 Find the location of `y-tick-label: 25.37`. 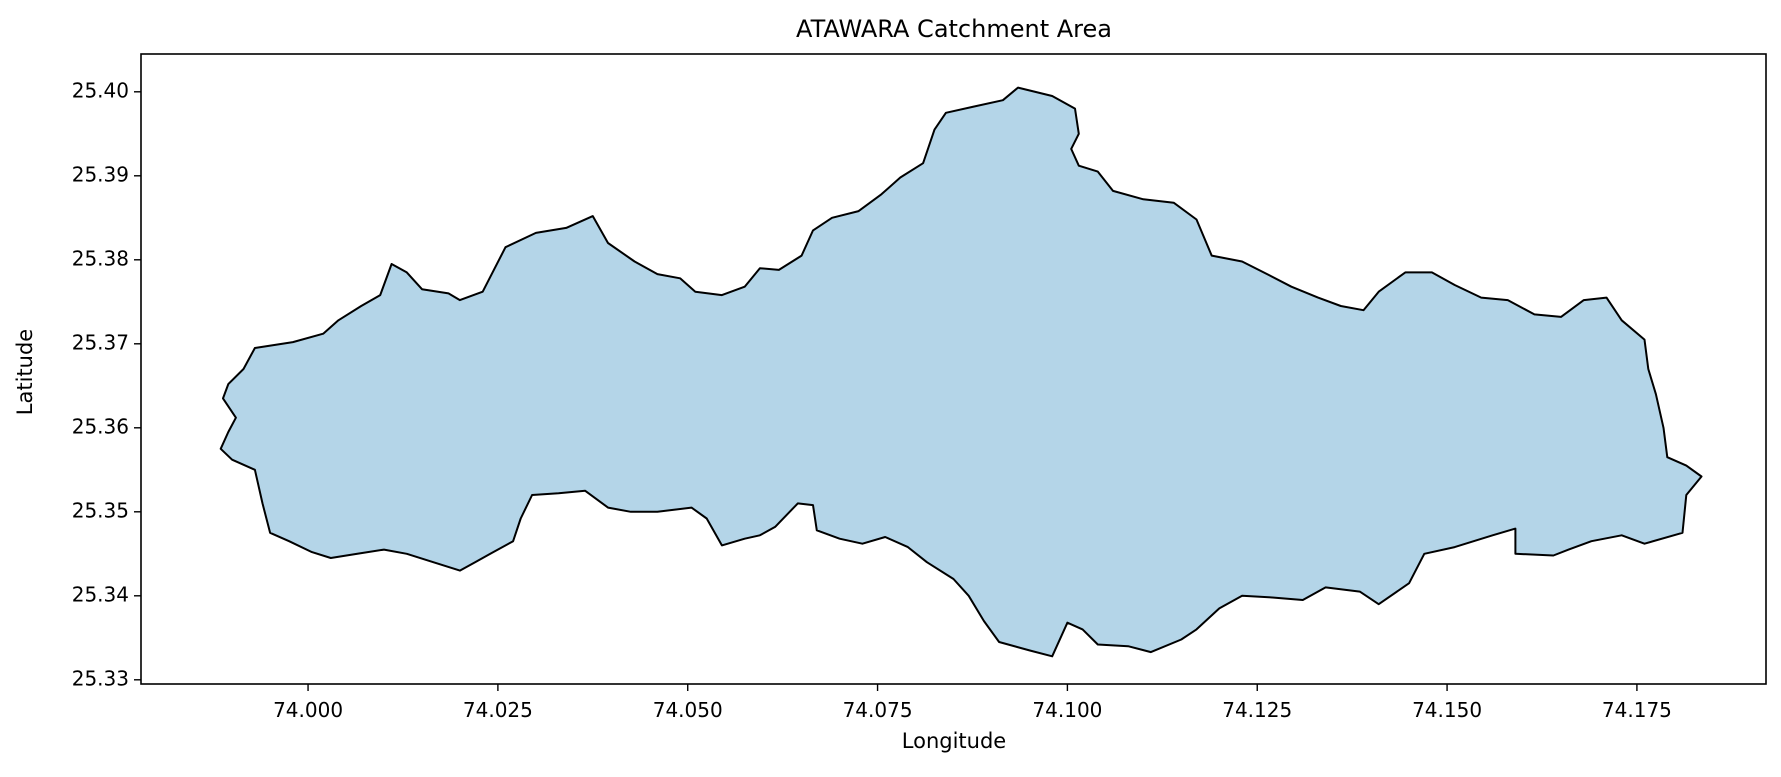

y-tick-label: 25.37 is located at coordinates (100, 342).